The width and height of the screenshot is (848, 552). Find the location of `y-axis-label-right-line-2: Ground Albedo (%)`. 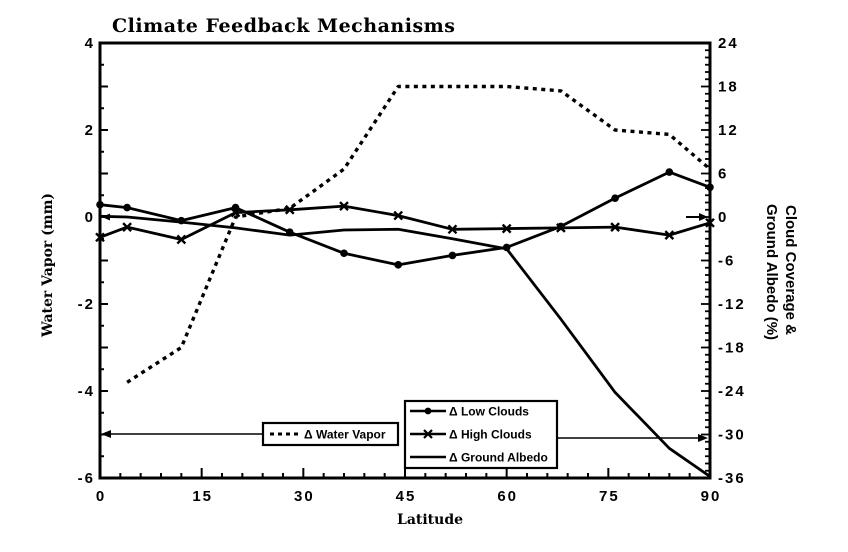

y-axis-label-right-line-2: Ground Albedo (%) is located at coordinates (771, 272).